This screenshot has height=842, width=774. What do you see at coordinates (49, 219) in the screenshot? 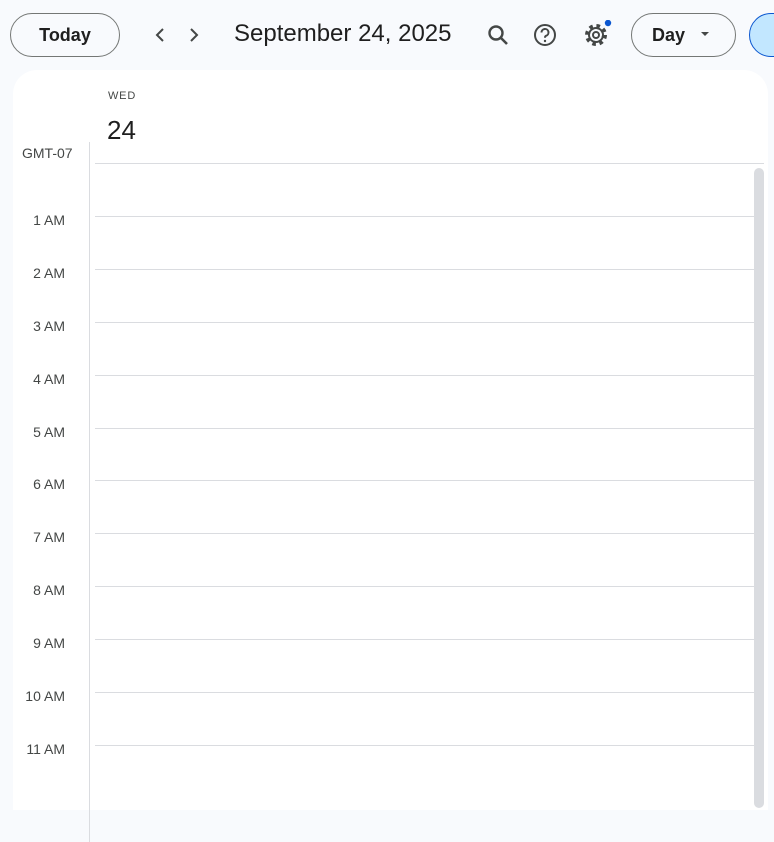
I see `hour-label: 1 AM` at bounding box center [49, 219].